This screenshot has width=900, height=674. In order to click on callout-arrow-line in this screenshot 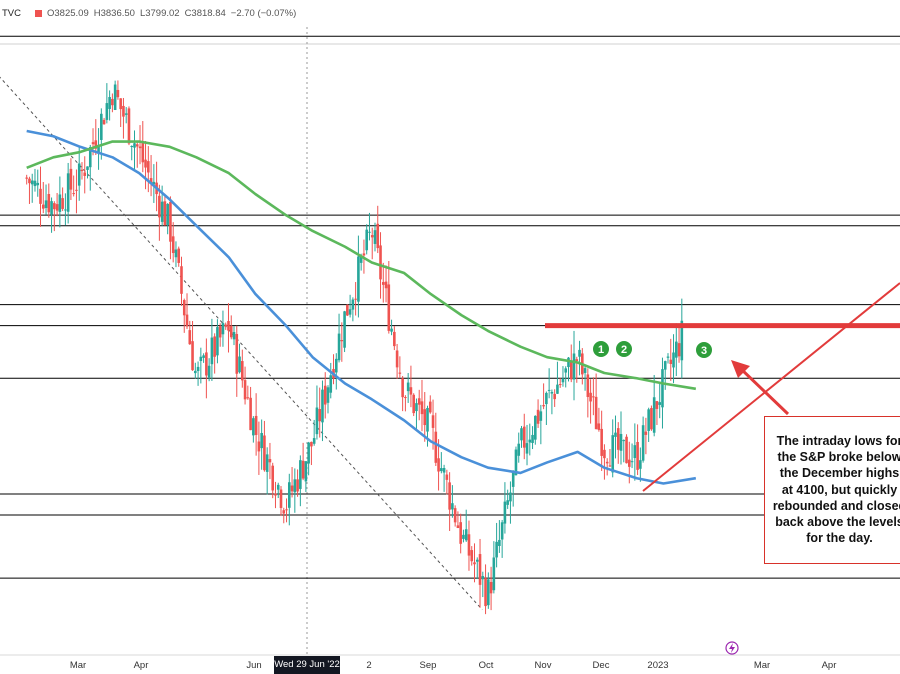, I will do `click(764, 391)`.